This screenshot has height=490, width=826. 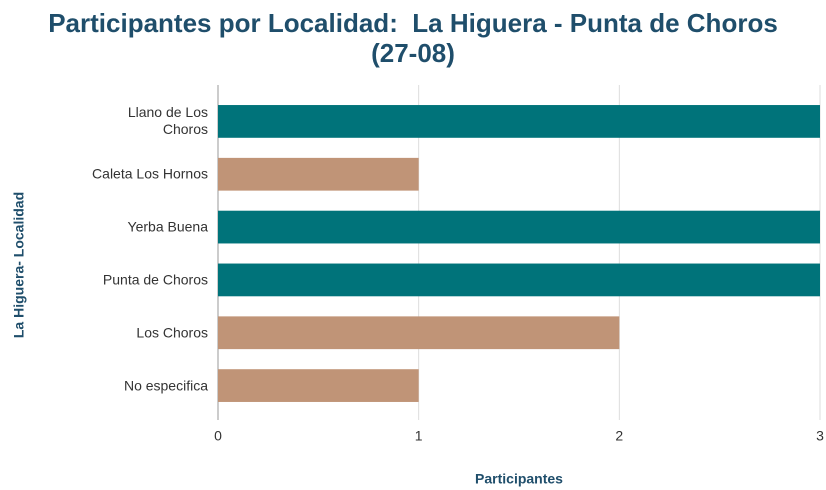 I want to click on y-tick-label: Punta de Choros, so click(x=155, y=279).